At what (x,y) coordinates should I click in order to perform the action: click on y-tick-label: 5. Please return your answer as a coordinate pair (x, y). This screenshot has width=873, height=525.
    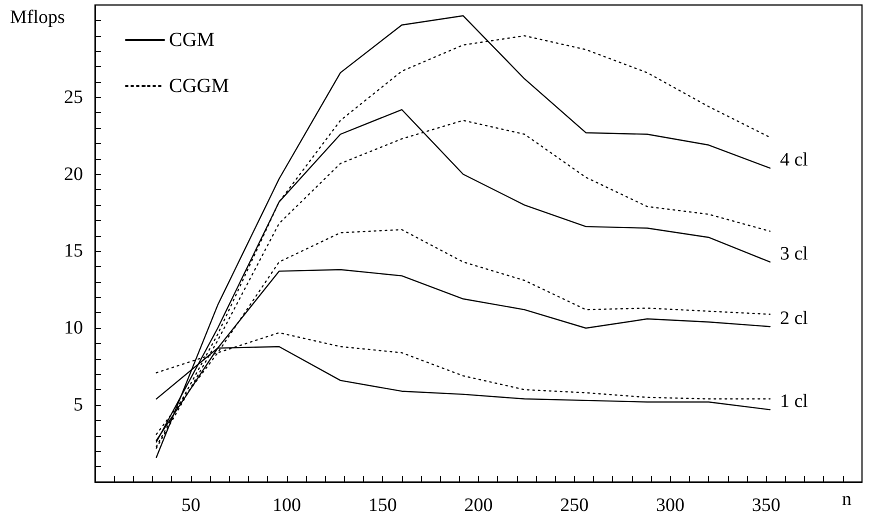
    Looking at the image, I should click on (78, 405).